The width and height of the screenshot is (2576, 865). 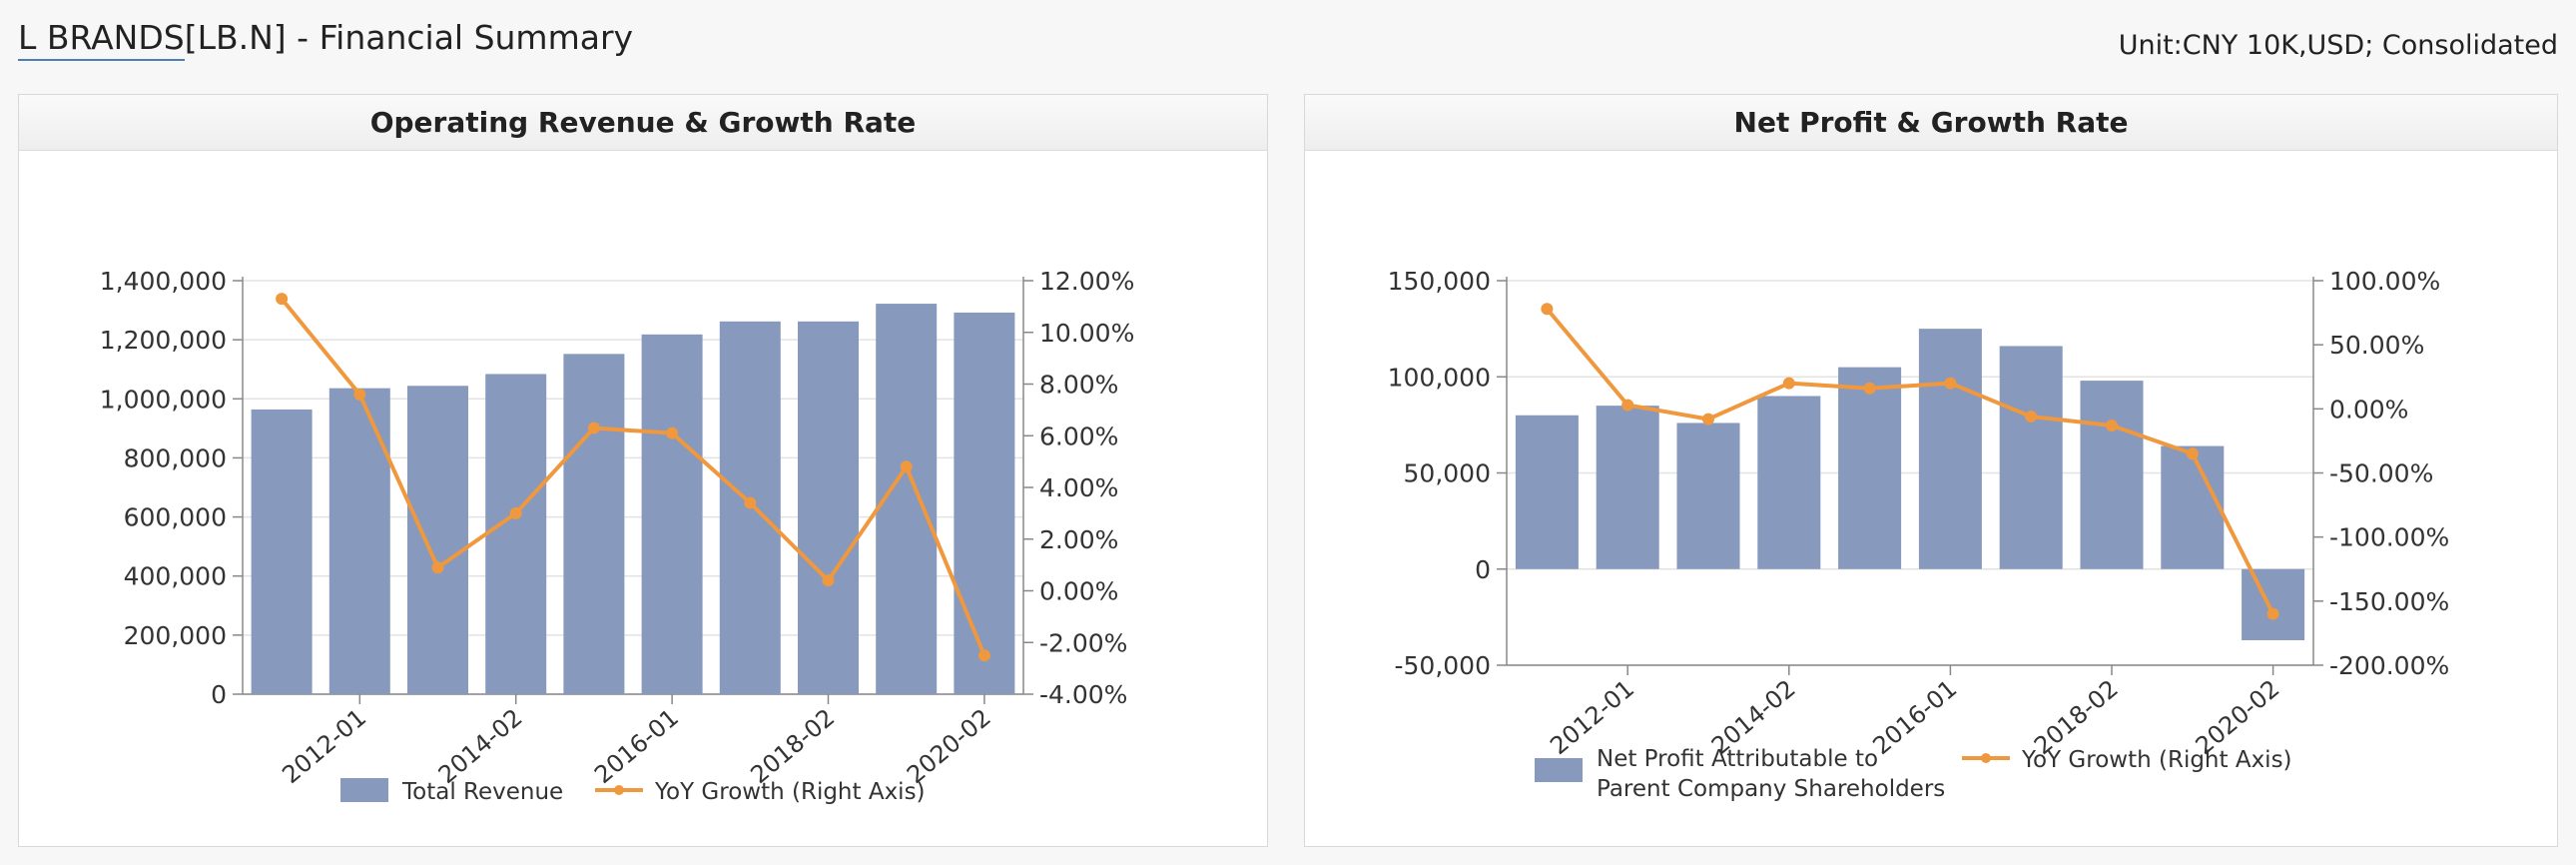 I want to click on left-axis-tick-label: -50,000, so click(x=1443, y=665).